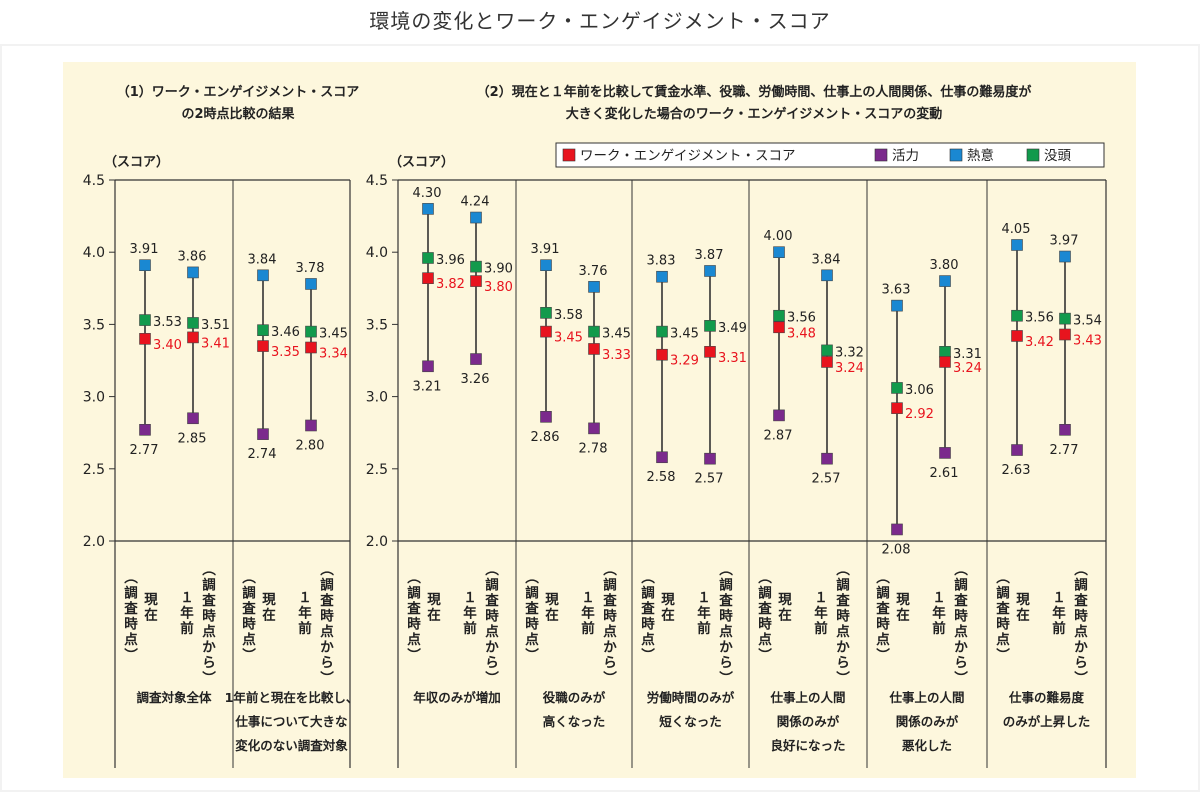  What do you see at coordinates (187, 613) in the screenshot?
I see `time-label-past: １年前` at bounding box center [187, 613].